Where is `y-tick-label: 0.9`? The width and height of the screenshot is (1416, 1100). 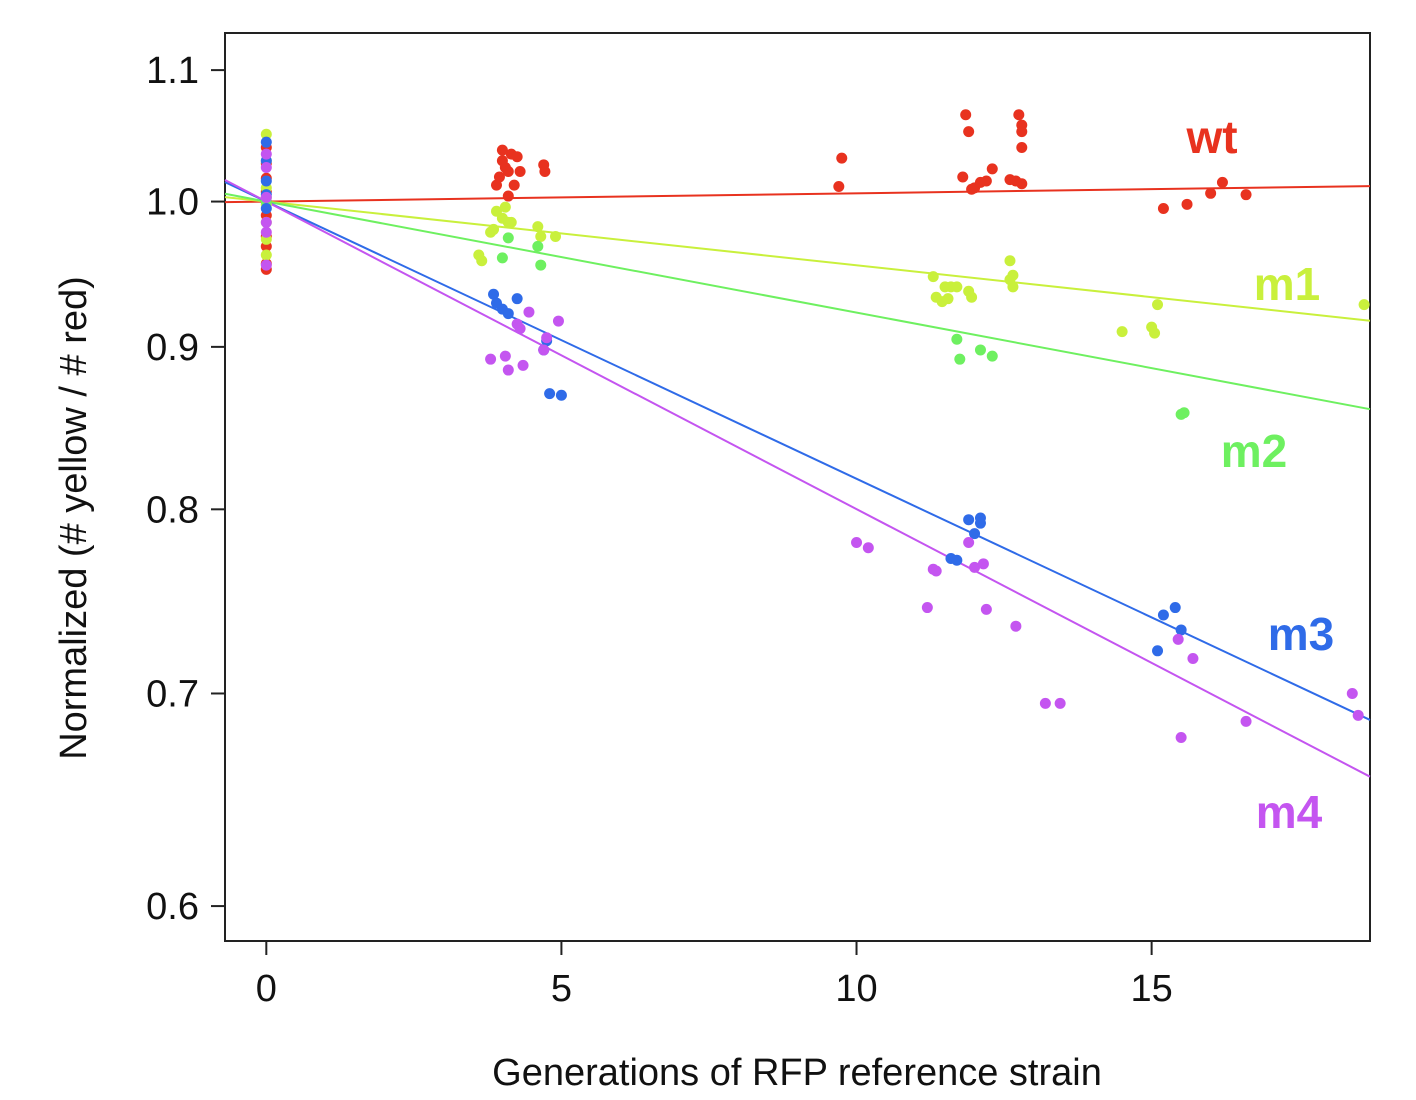 y-tick-label: 0.9 is located at coordinates (172, 348).